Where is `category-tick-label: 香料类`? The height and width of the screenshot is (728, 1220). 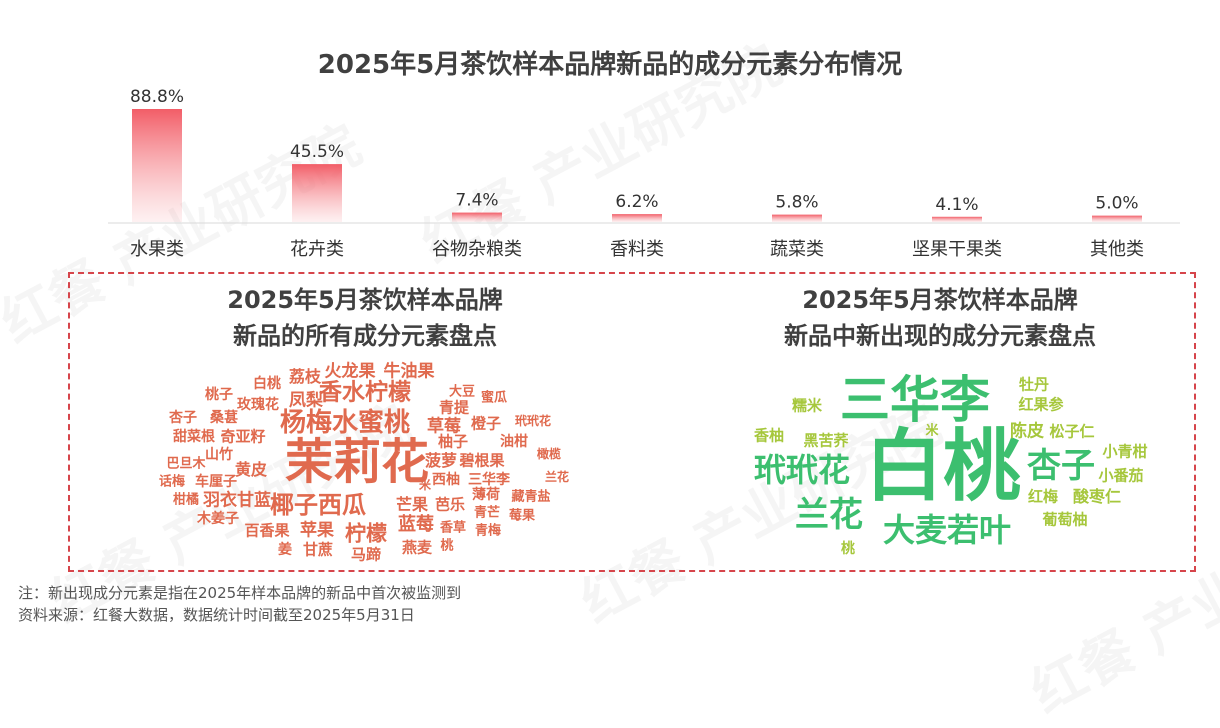
category-tick-label: 香料类 is located at coordinates (637, 249).